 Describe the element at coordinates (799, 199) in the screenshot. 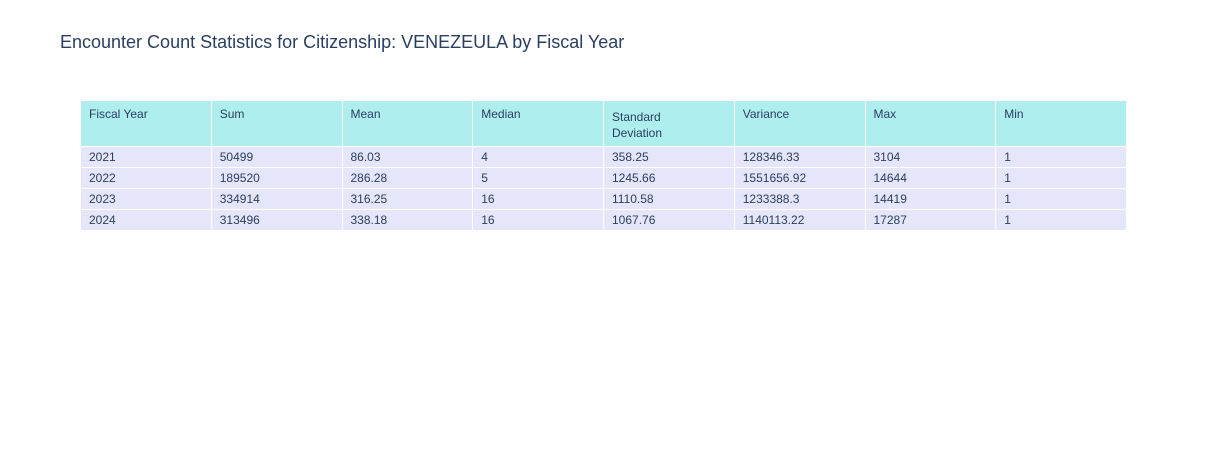

I see `cell-variance: 1233388.3` at that location.